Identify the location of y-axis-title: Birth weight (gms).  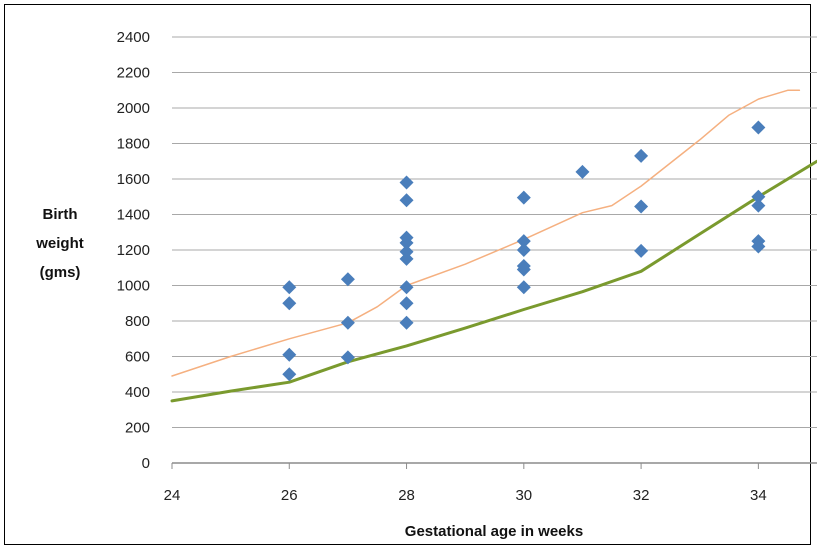
(59, 243).